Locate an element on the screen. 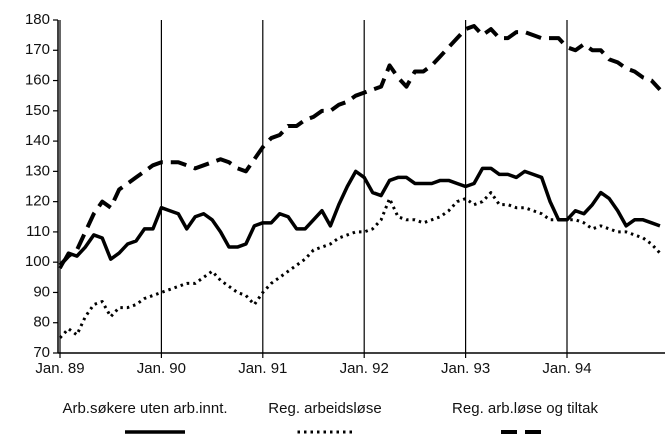  y-tick-label: 160 is located at coordinates (37, 80).